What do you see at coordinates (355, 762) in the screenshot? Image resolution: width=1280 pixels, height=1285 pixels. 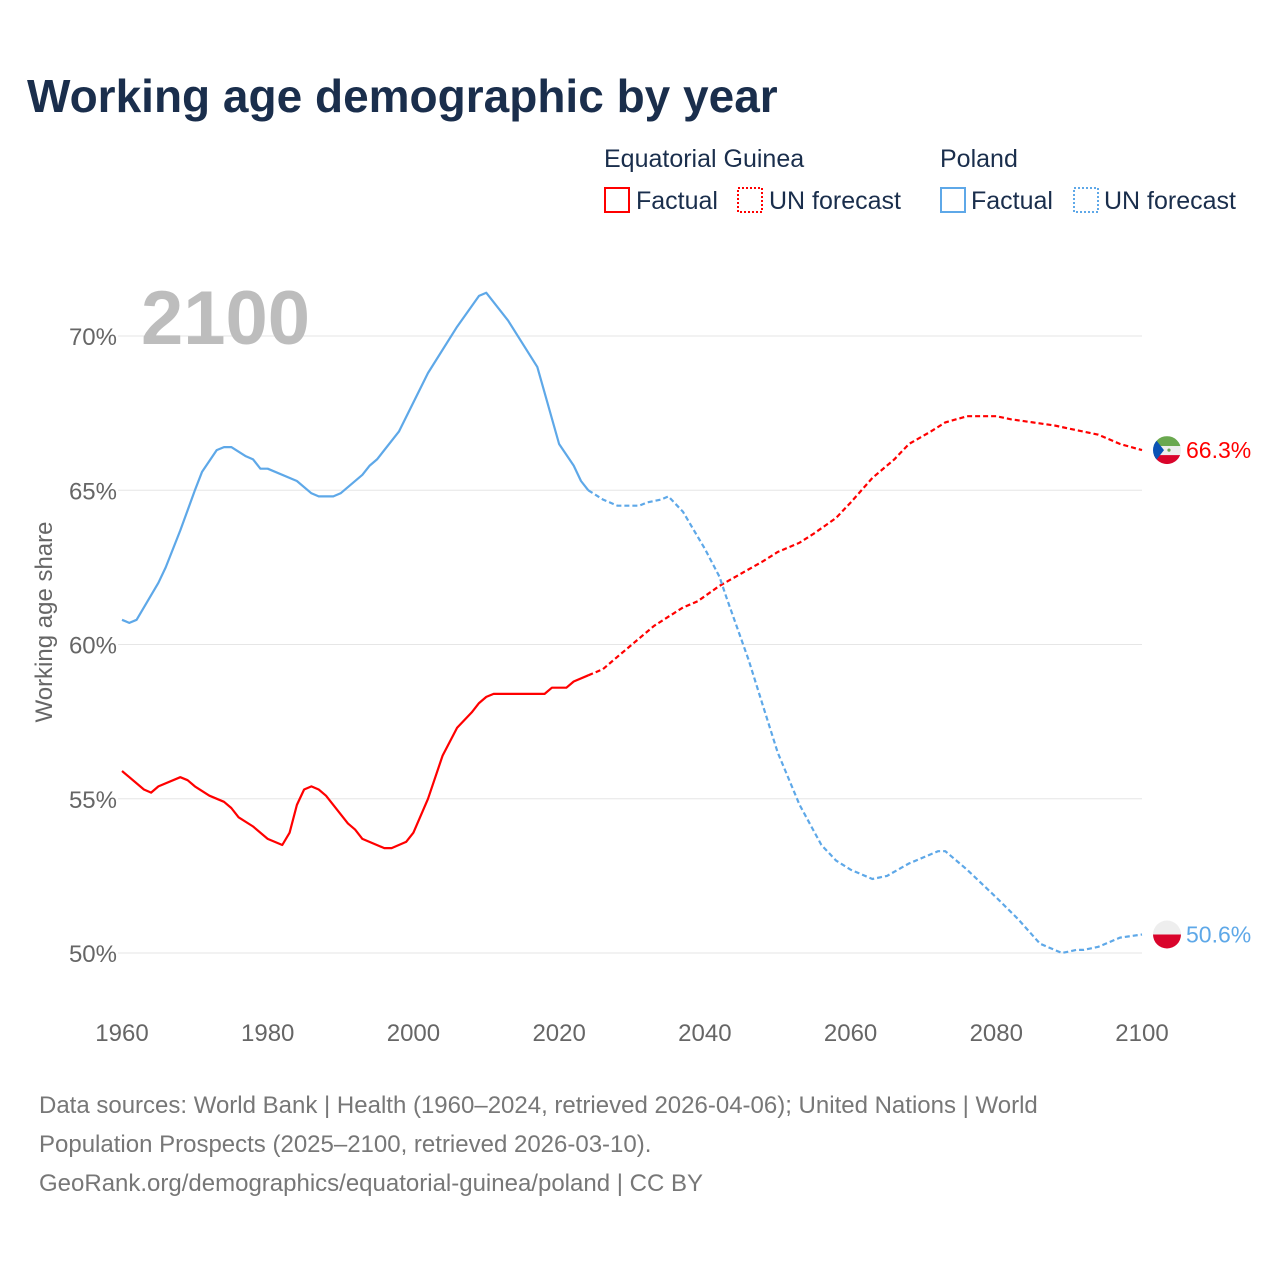 I see `line-equatorial-guinea-factual` at bounding box center [355, 762].